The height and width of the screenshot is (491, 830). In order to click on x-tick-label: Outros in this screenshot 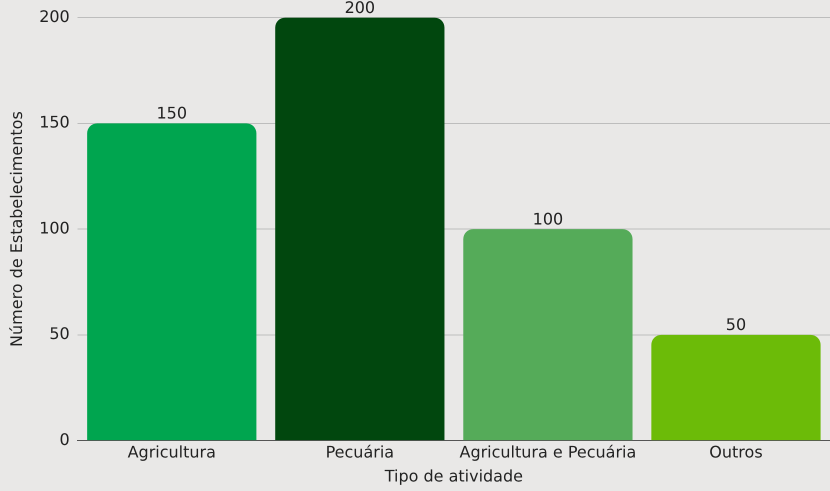, I will do `click(736, 452)`.